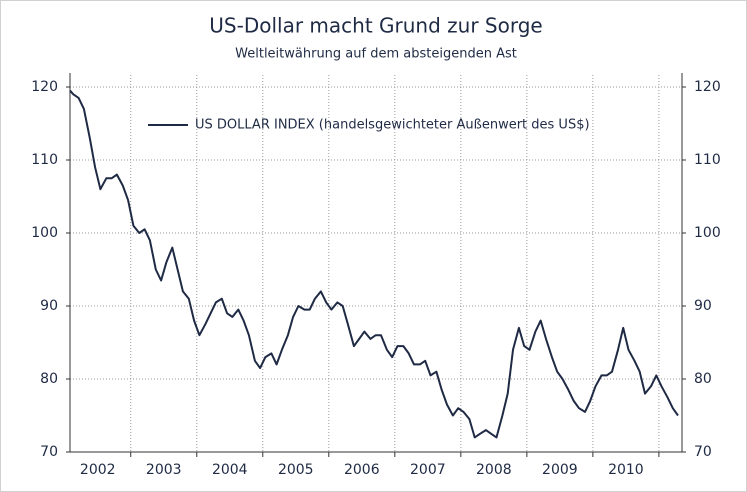 The image size is (747, 492). I want to click on y-tick-label: 110, so click(44, 160).